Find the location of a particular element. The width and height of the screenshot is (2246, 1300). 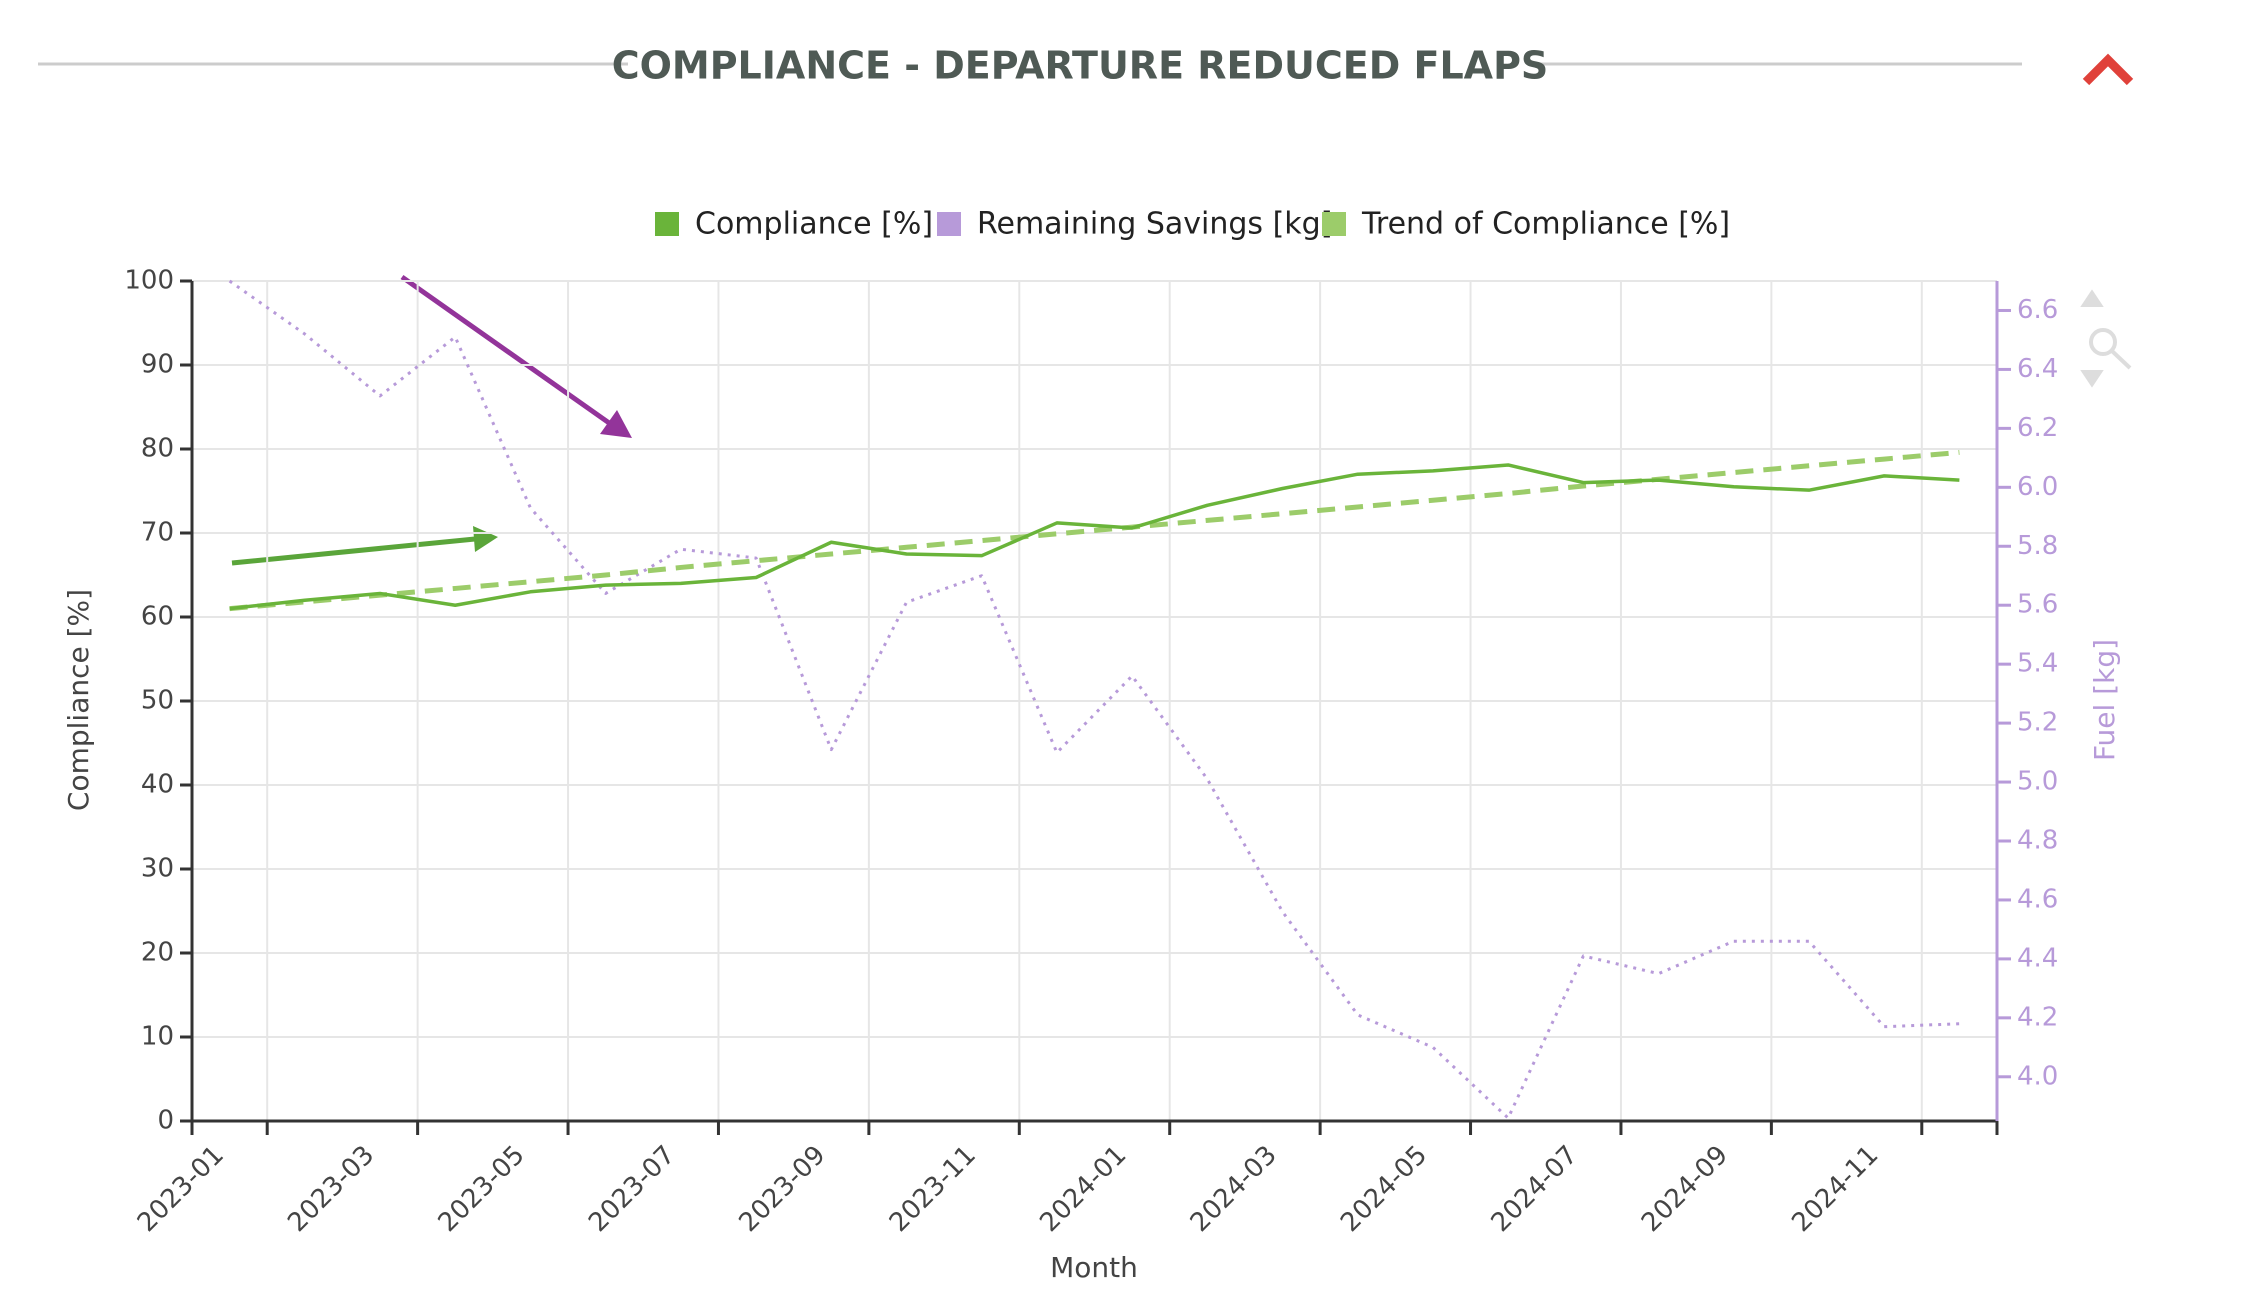

y2-tick-label: 5.0 is located at coordinates (2037, 782).